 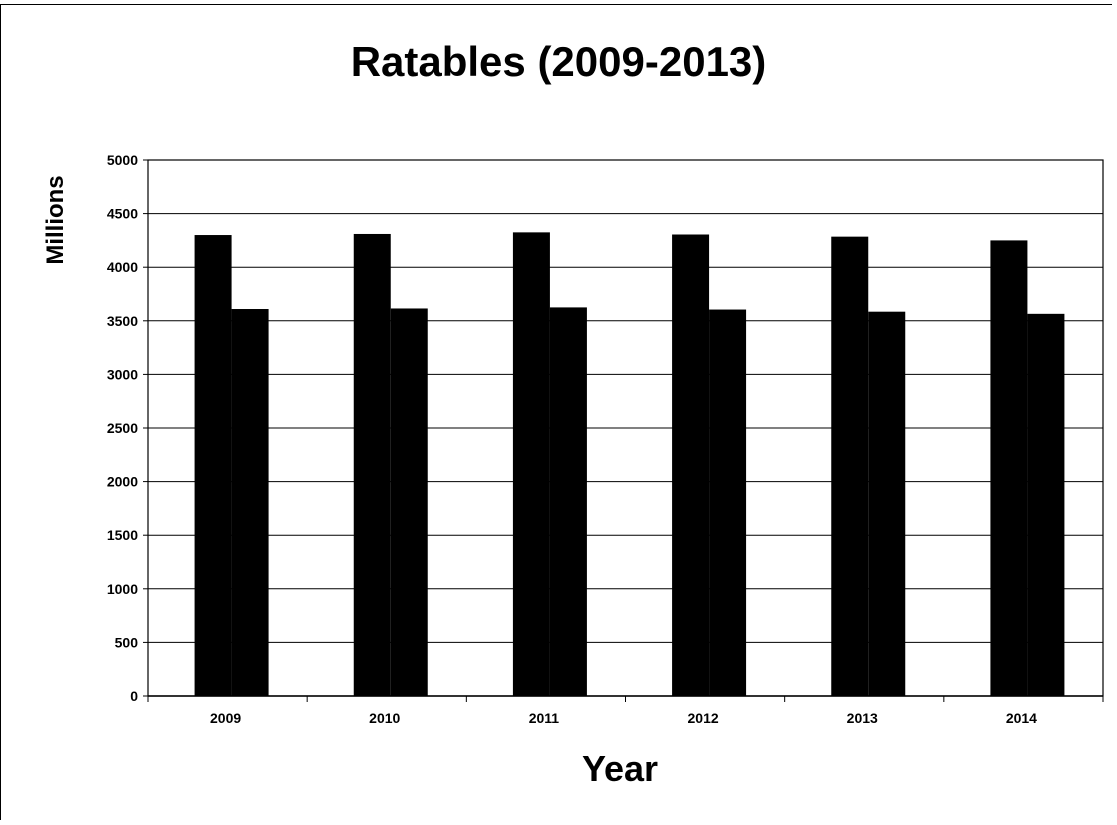 What do you see at coordinates (127, 642) in the screenshot?
I see `y-tick-label: 500` at bounding box center [127, 642].